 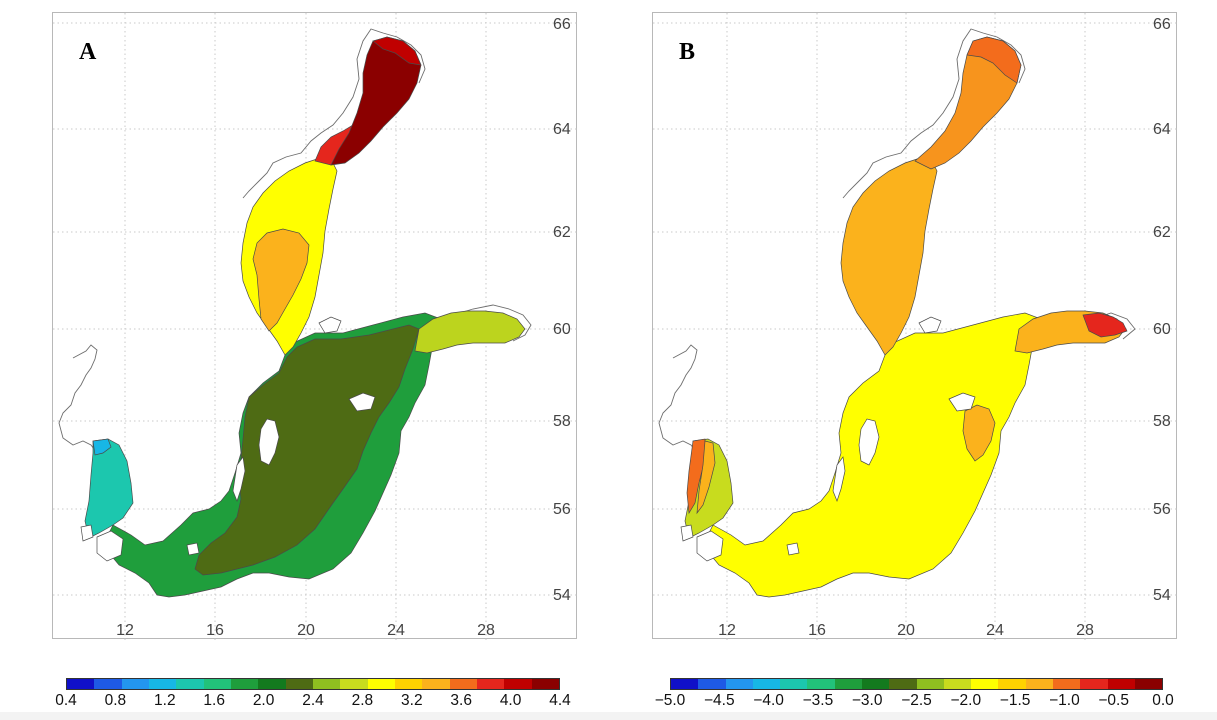 What do you see at coordinates (562, 24) in the screenshot?
I see `lat-label: 66` at bounding box center [562, 24].